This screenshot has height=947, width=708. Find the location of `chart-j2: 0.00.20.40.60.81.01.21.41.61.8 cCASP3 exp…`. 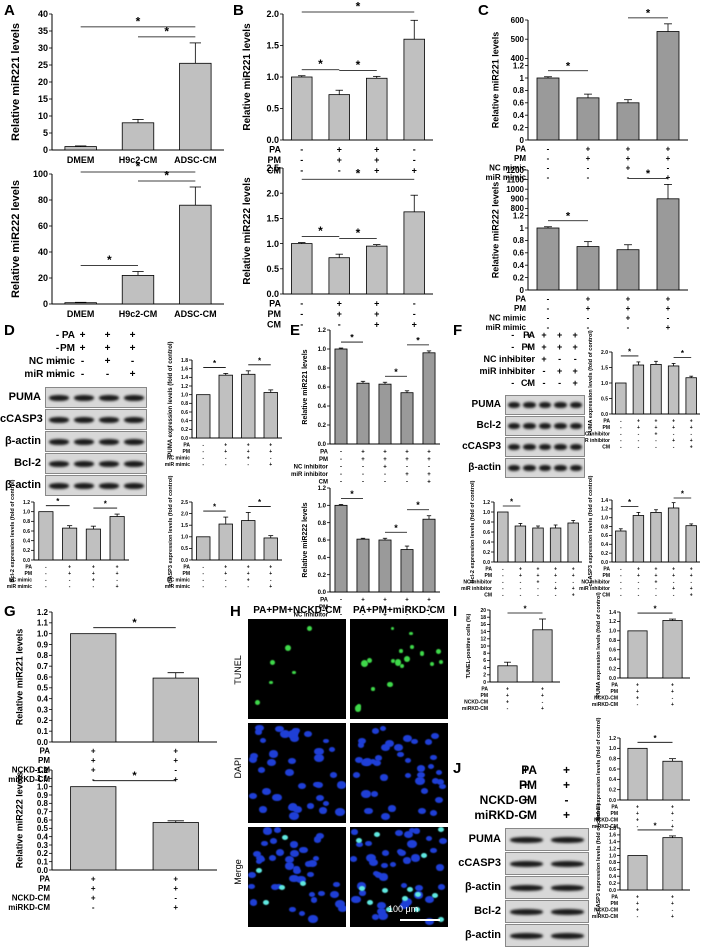

chart-j2: 0.00.20.40.60.81.01.21.41.61.8 cCASP3 exp… is located at coordinates (641, 861).